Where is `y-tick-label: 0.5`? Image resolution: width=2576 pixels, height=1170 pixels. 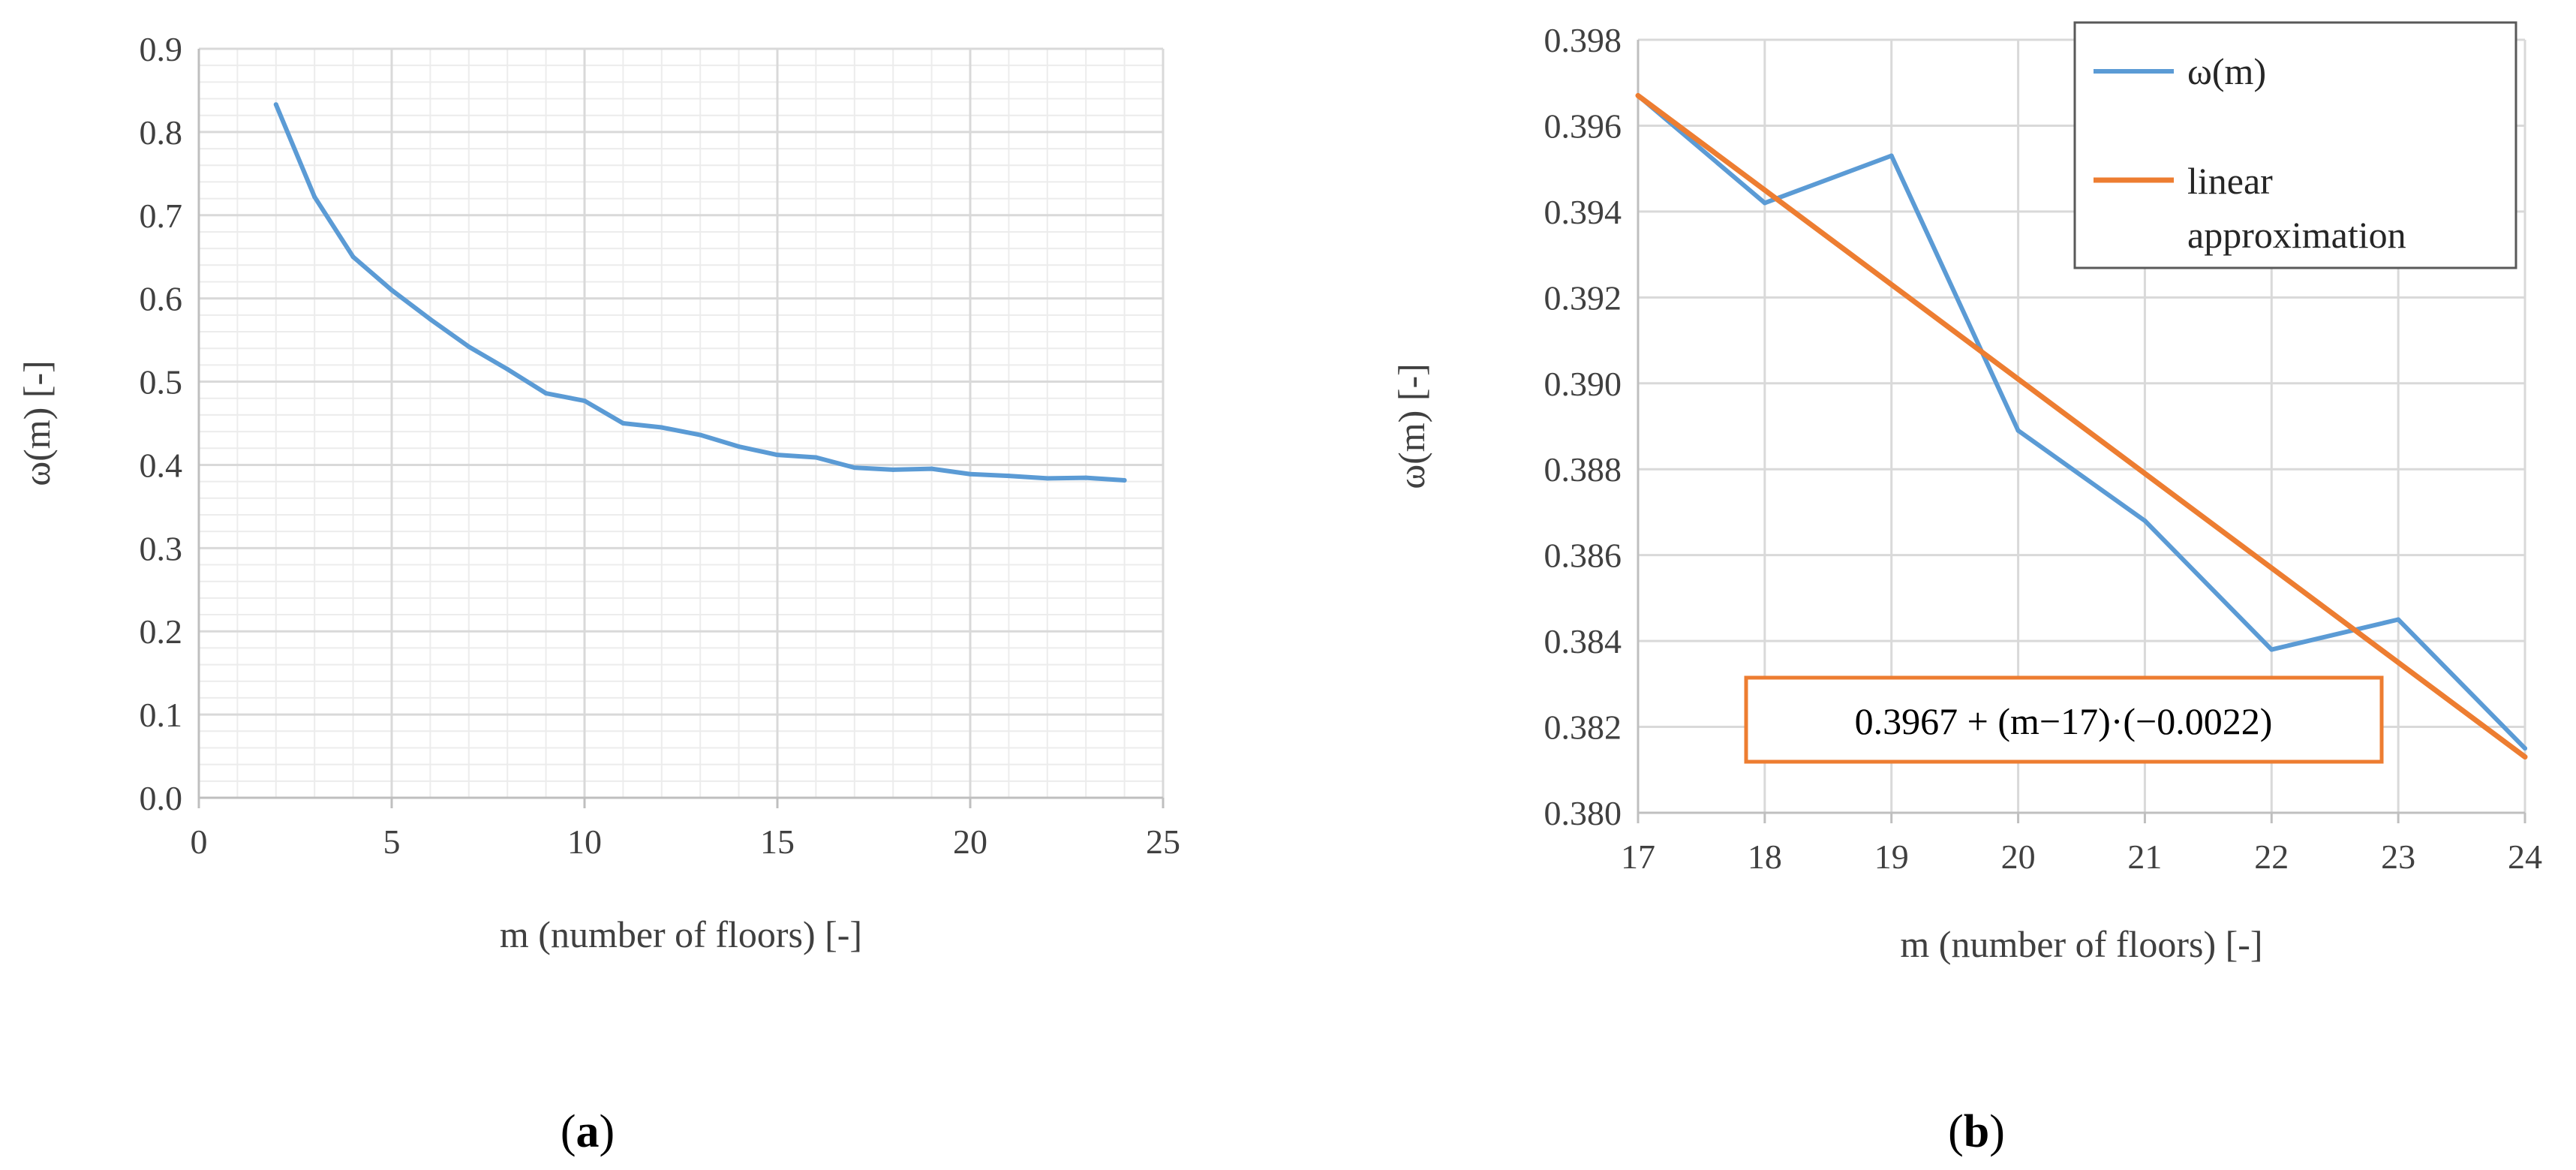 y-tick-label: 0.5 is located at coordinates (161, 382).